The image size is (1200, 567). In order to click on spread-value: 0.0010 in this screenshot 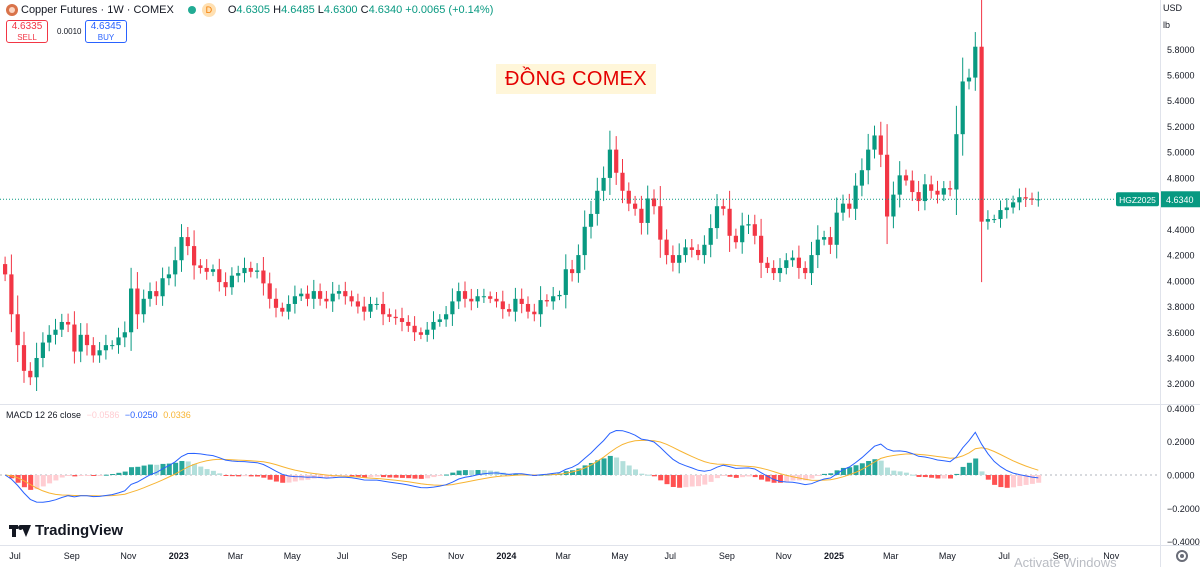, I will do `click(69, 31)`.